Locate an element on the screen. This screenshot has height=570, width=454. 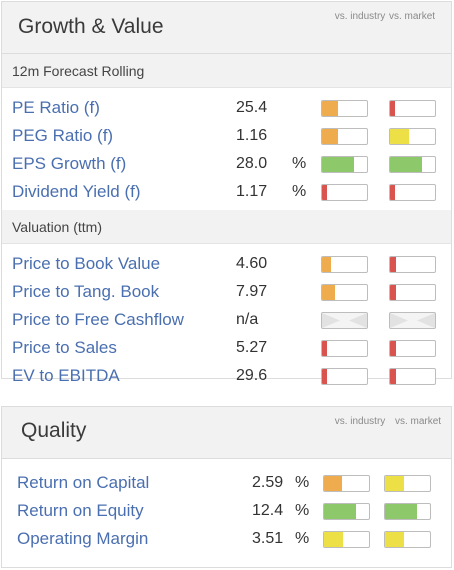
metric-value: 1.17 is located at coordinates (252, 191).